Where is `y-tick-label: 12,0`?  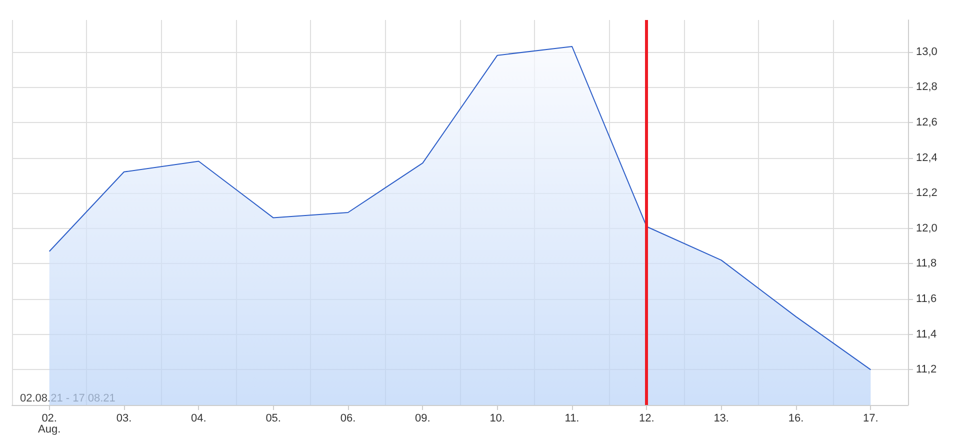 y-tick-label: 12,0 is located at coordinates (927, 228).